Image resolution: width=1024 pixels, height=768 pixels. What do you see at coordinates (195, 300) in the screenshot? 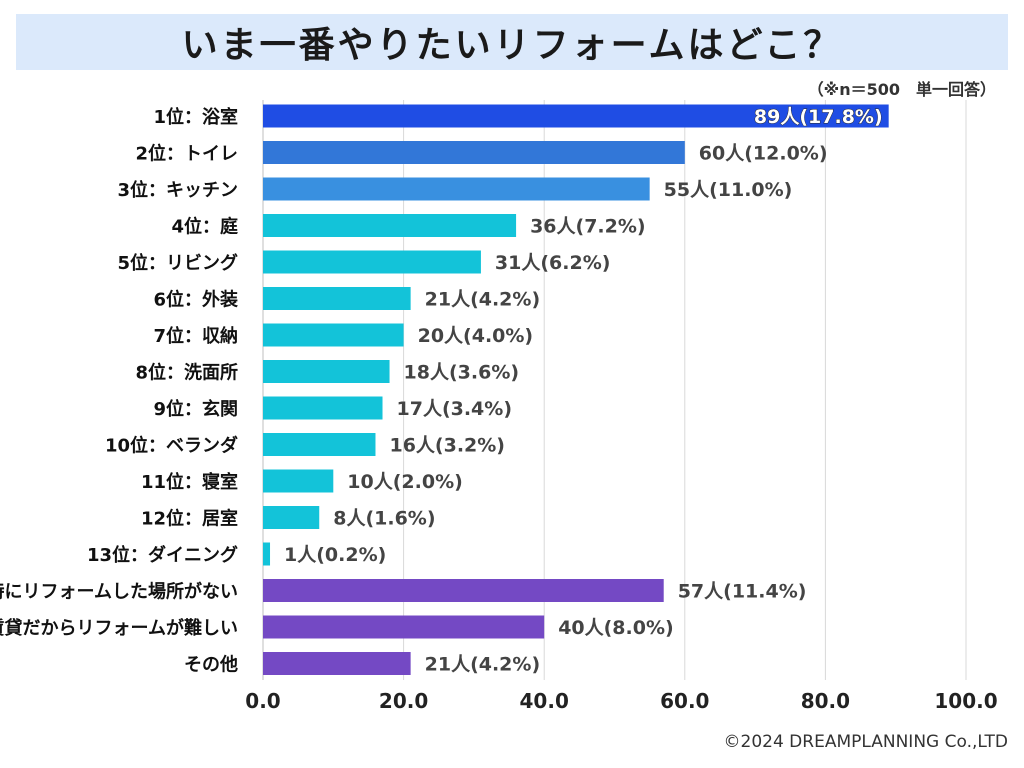
I see `category-label: 6位：外装` at bounding box center [195, 300].